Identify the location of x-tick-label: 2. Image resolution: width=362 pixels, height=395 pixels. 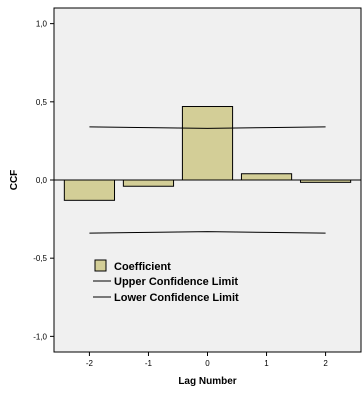
(325, 363).